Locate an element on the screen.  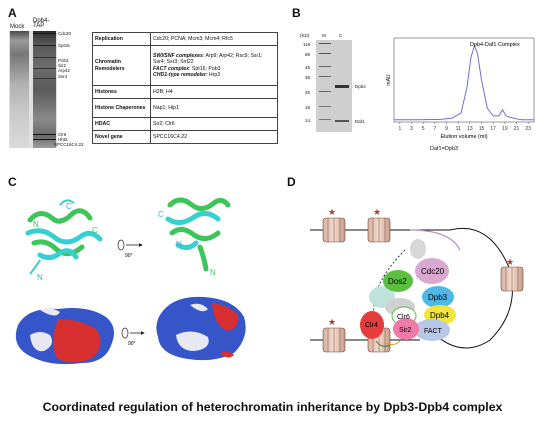
gel-lane-mock is located at coordinates (19, 89).